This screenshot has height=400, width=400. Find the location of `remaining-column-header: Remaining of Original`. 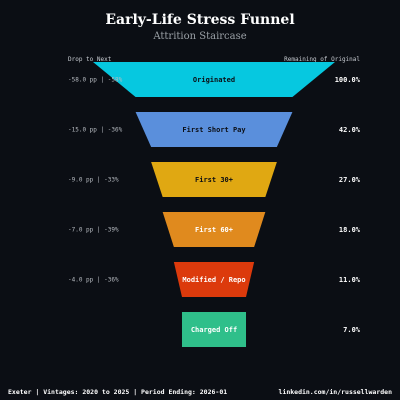

remaining-column-header: Remaining of Original is located at coordinates (322, 59).